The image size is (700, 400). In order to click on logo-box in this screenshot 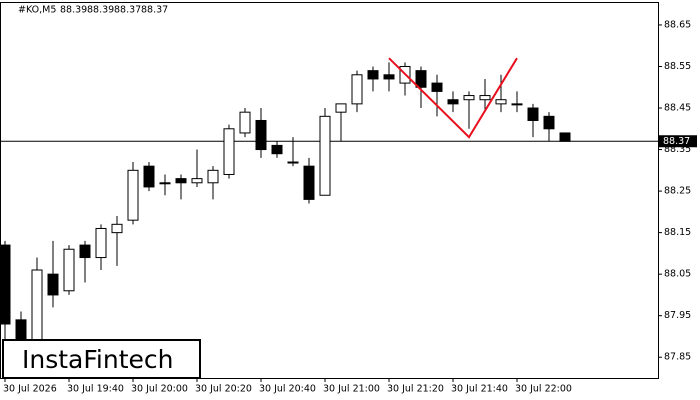, I will do `click(101, 359)`.